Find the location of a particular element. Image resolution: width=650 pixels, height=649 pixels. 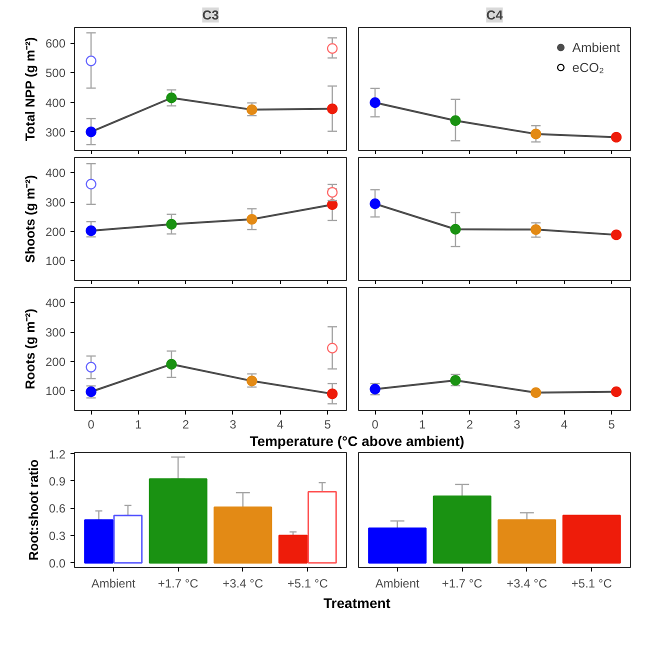

x-axis-title: Temperature (°C above ambient) is located at coordinates (357, 441).